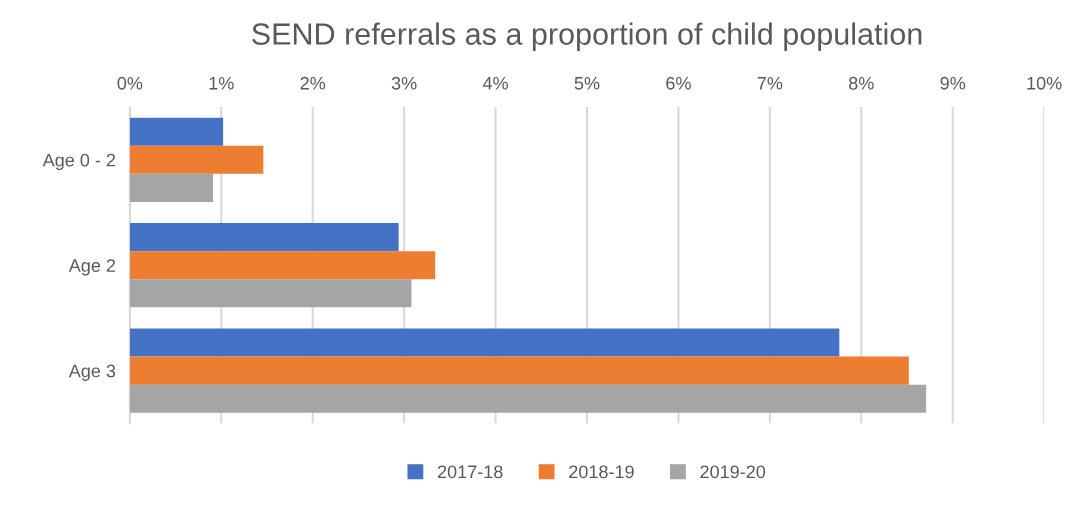 The image size is (1082, 510). I want to click on chart-title: SEND referrals as a proportion of child population, so click(587, 36).